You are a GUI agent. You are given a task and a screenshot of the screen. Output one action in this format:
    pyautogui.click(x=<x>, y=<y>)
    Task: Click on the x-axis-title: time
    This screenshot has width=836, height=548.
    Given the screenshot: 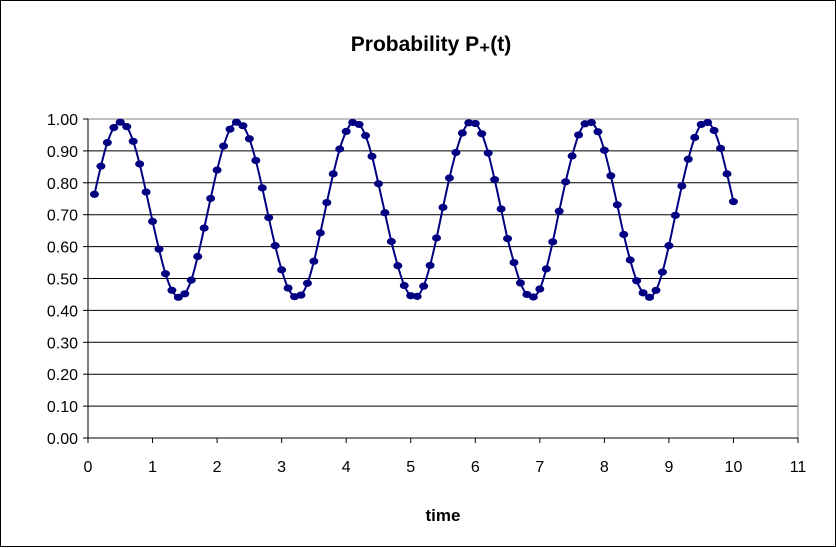 What is the action you would take?
    pyautogui.click(x=443, y=515)
    